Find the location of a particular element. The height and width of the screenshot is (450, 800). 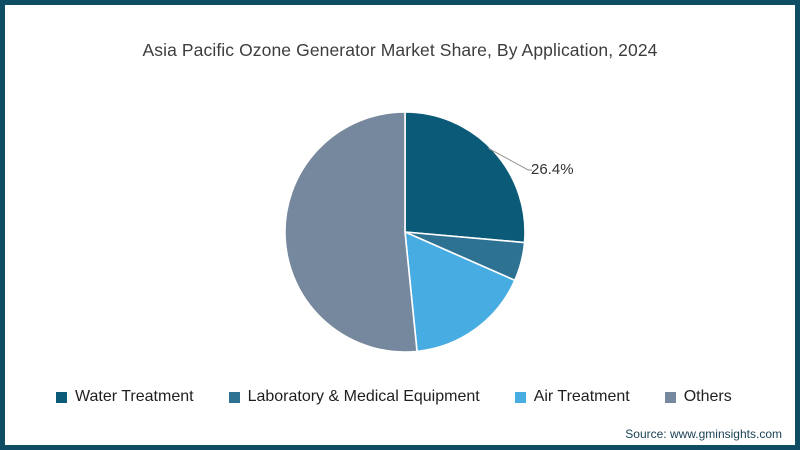

water-treatment-share-label: 26.4% is located at coordinates (552, 169).